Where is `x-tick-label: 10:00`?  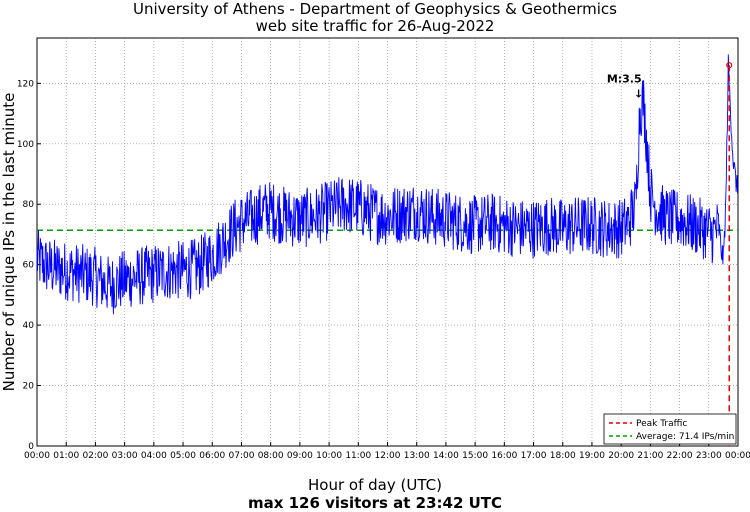 x-tick-label: 10:00 is located at coordinates (329, 456).